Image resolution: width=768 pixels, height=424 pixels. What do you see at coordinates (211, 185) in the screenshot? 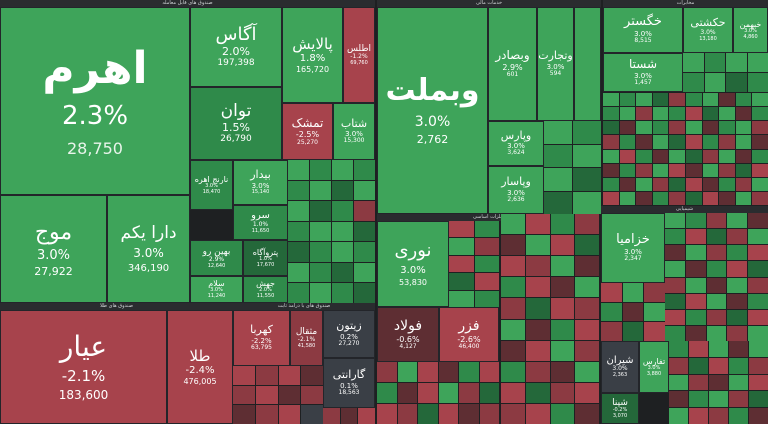
I see `tile-ahreh: نارنج اهره 3.0% 18,470` at bounding box center [211, 185].